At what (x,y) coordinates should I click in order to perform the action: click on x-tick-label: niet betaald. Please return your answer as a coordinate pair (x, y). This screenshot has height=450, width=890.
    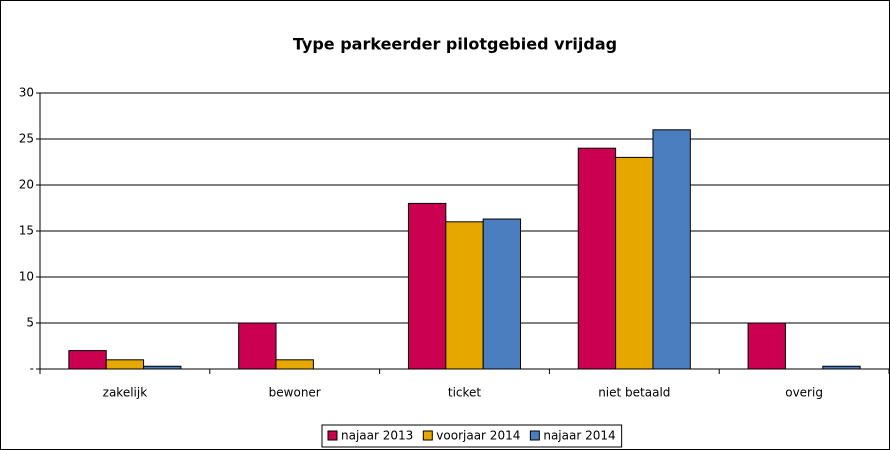
    Looking at the image, I should click on (634, 393).